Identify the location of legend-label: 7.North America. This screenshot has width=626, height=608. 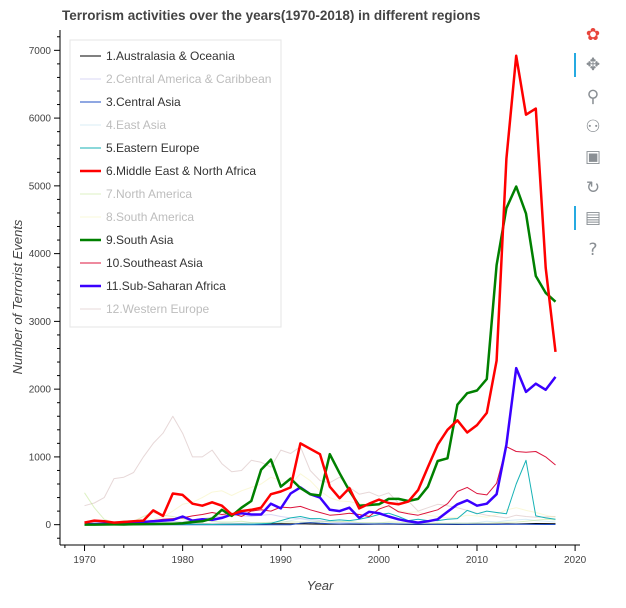
(149, 194).